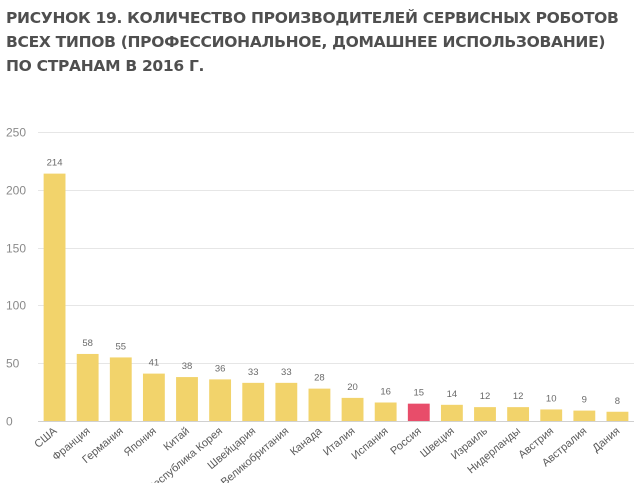 The height and width of the screenshot is (483, 640). What do you see at coordinates (16, 191) in the screenshot?
I see `y-tick-label: 200` at bounding box center [16, 191].